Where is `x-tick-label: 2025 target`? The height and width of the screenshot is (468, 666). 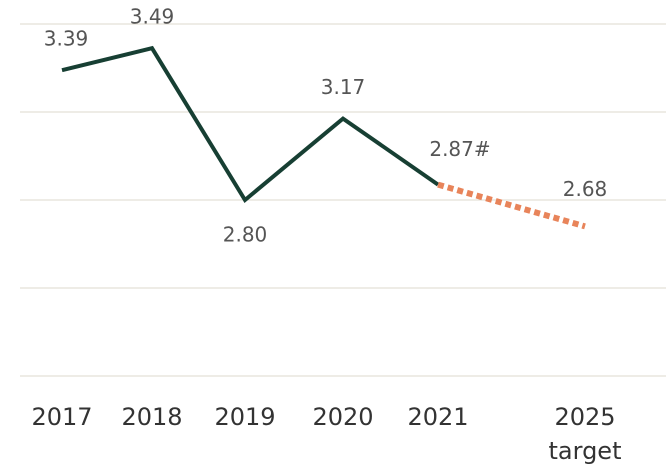 x-tick-label: 2025 target is located at coordinates (585, 434).